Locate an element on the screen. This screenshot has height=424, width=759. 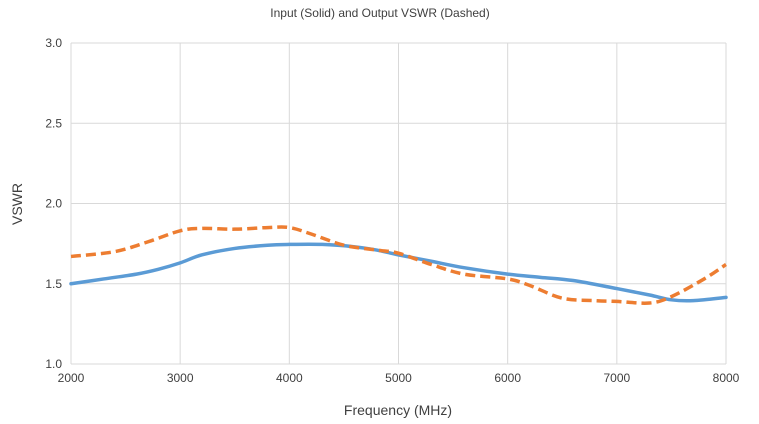
x-tick-label: 6000 is located at coordinates (507, 378).